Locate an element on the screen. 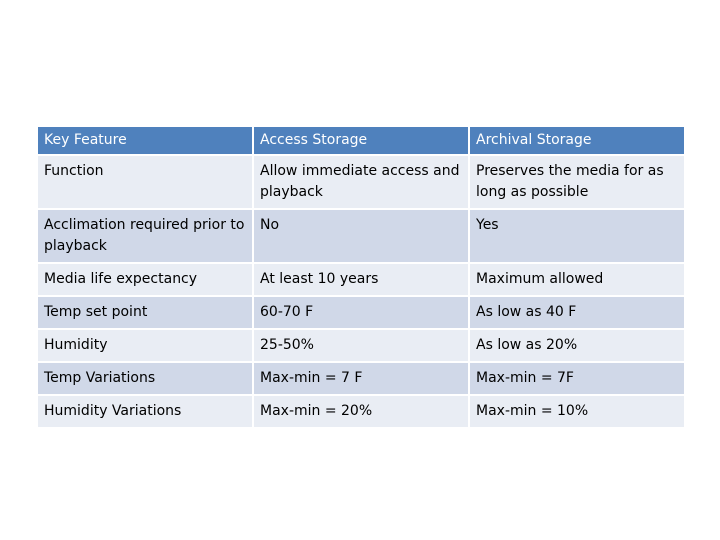  table-row: Temp set point 60-70 F As low as 40 F is located at coordinates (361, 312).